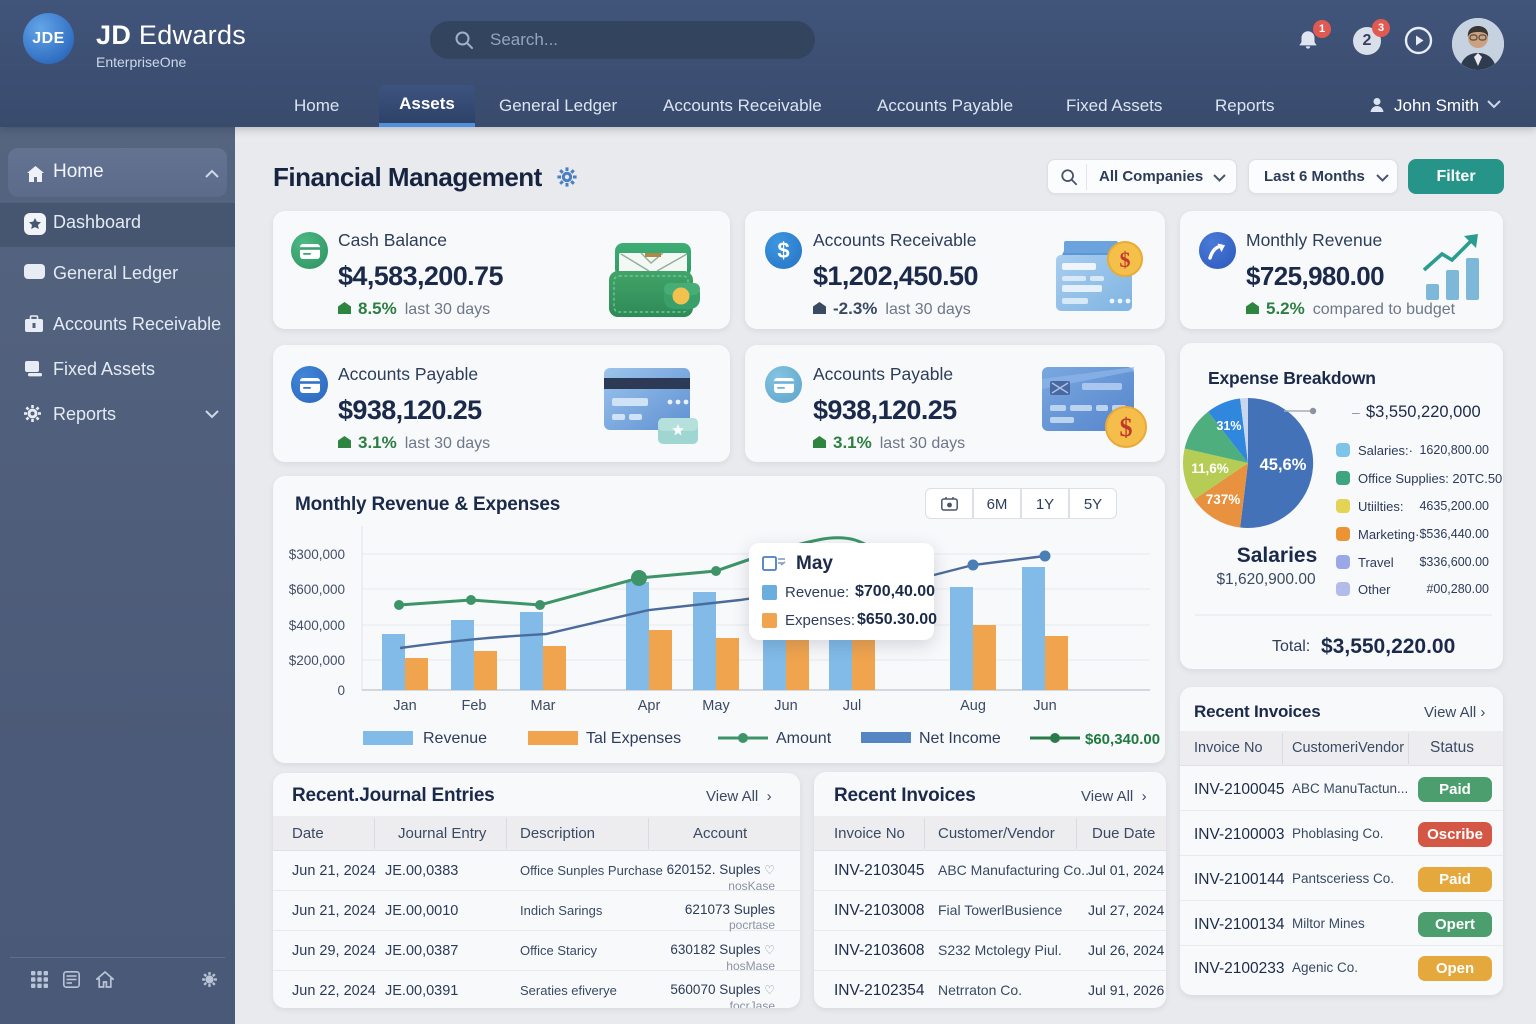 This screenshot has width=1536, height=1024. I want to click on svg-text: $3,550,220,000, so click(1423, 412).